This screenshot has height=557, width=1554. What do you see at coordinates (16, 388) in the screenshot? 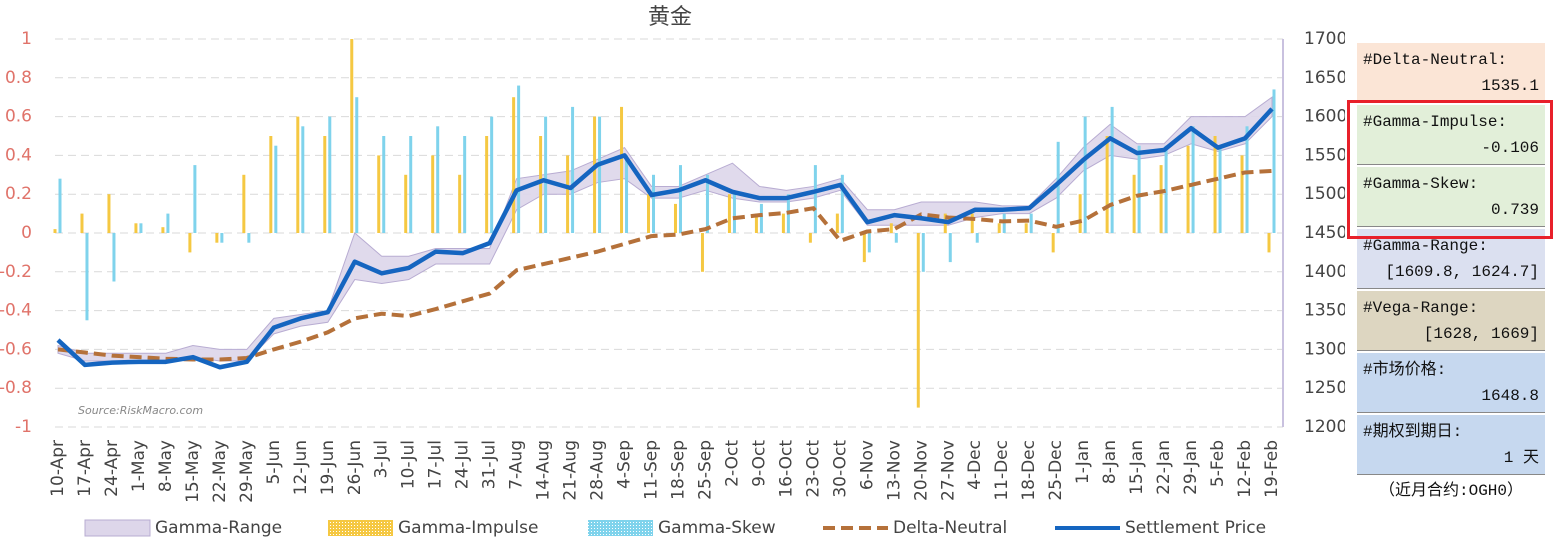
I see `y-tick-label: -0.8` at bounding box center [16, 388].